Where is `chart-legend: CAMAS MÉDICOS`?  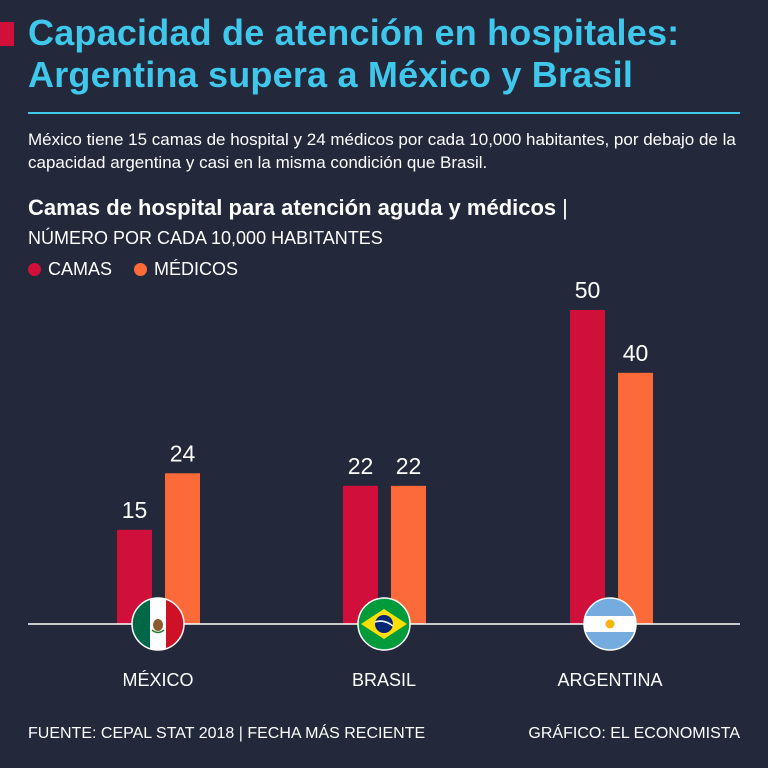
chart-legend: CAMAS MÉDICOS is located at coordinates (144, 269).